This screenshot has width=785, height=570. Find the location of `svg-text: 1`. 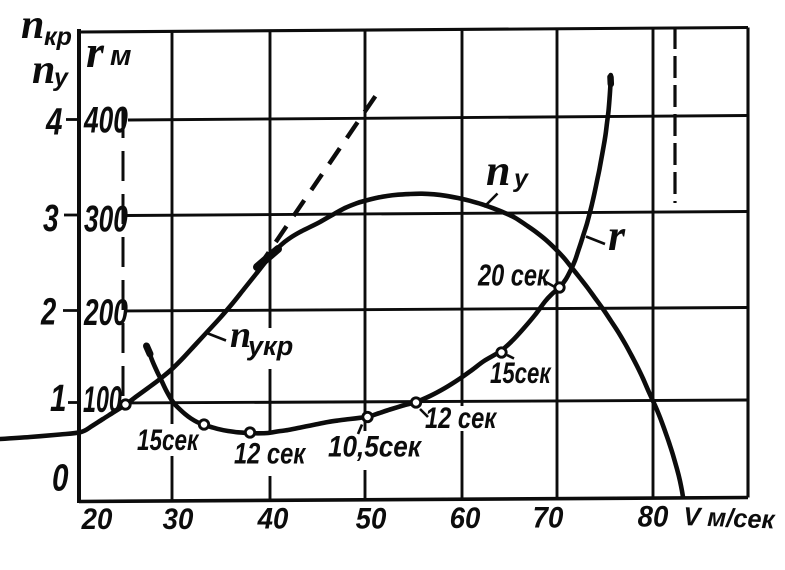

svg-text: 1 is located at coordinates (58, 399).